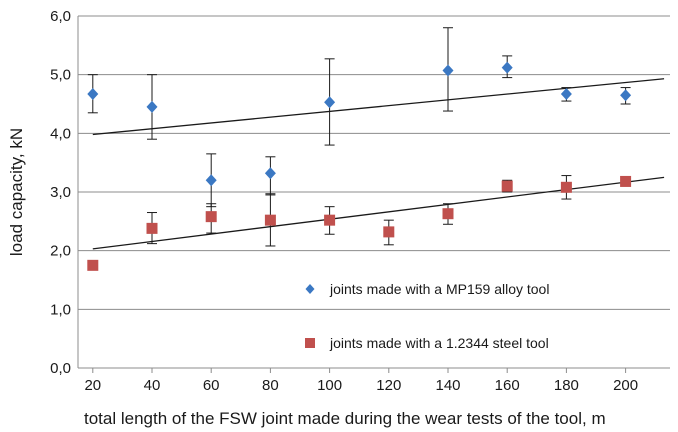  I want to click on y-tick-label: 5,0, so click(60, 75).